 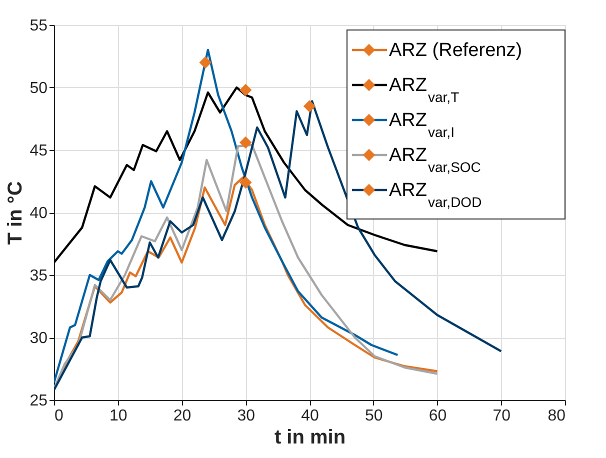 I want to click on y-tick-label: 25, so click(x=39, y=401).